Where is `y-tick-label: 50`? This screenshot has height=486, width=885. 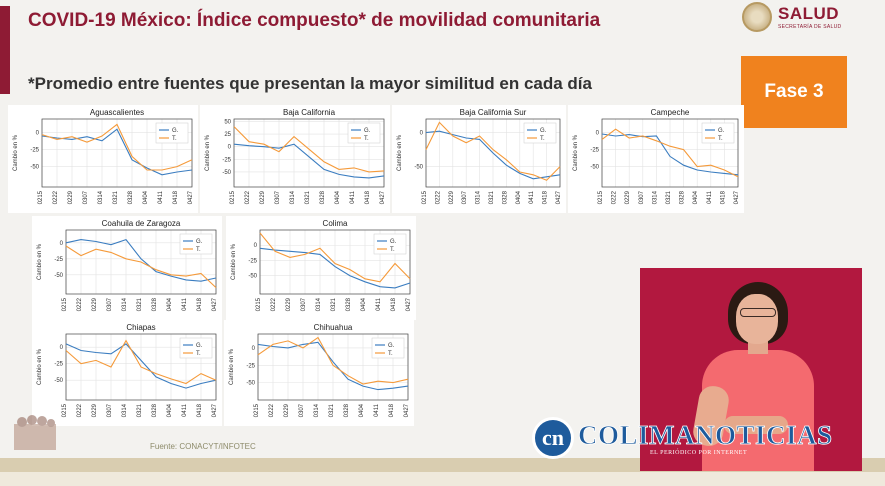 y-tick-label: 50 is located at coordinates (227, 123).